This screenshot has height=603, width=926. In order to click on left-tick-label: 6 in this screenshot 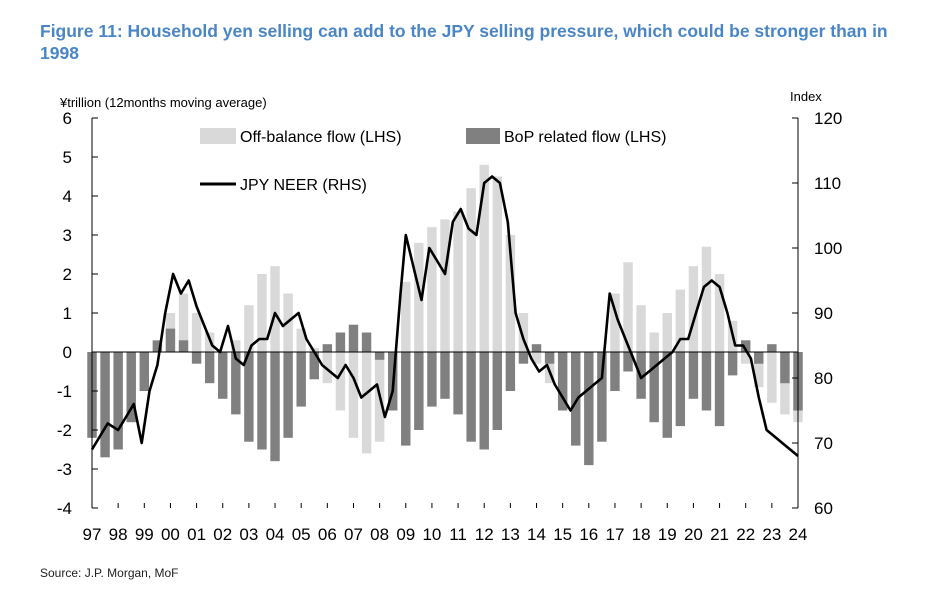, I will do `click(67, 118)`.